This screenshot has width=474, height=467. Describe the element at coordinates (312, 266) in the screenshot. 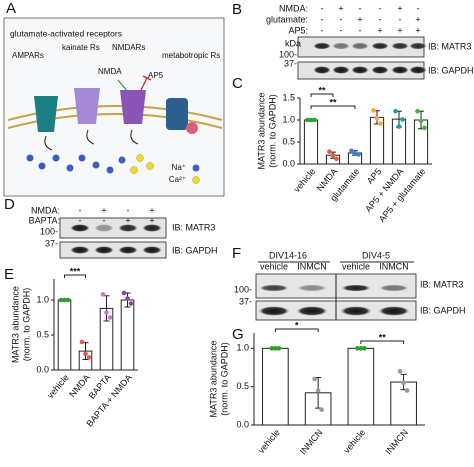

I see `lane-label: INMCN` at that location.